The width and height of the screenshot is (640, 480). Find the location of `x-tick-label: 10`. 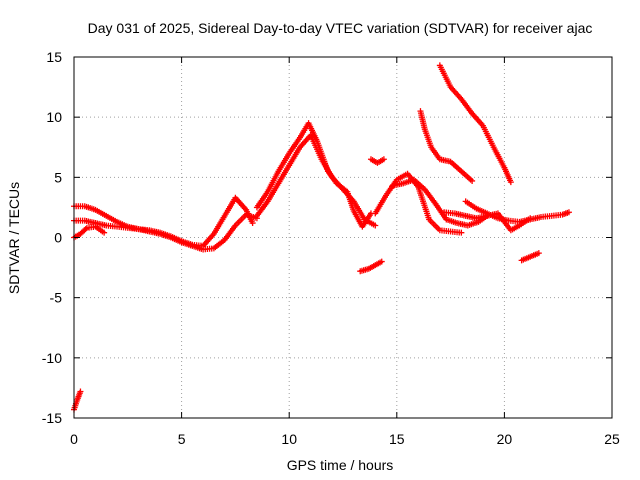

x-tick-label: 10 is located at coordinates (289, 439).